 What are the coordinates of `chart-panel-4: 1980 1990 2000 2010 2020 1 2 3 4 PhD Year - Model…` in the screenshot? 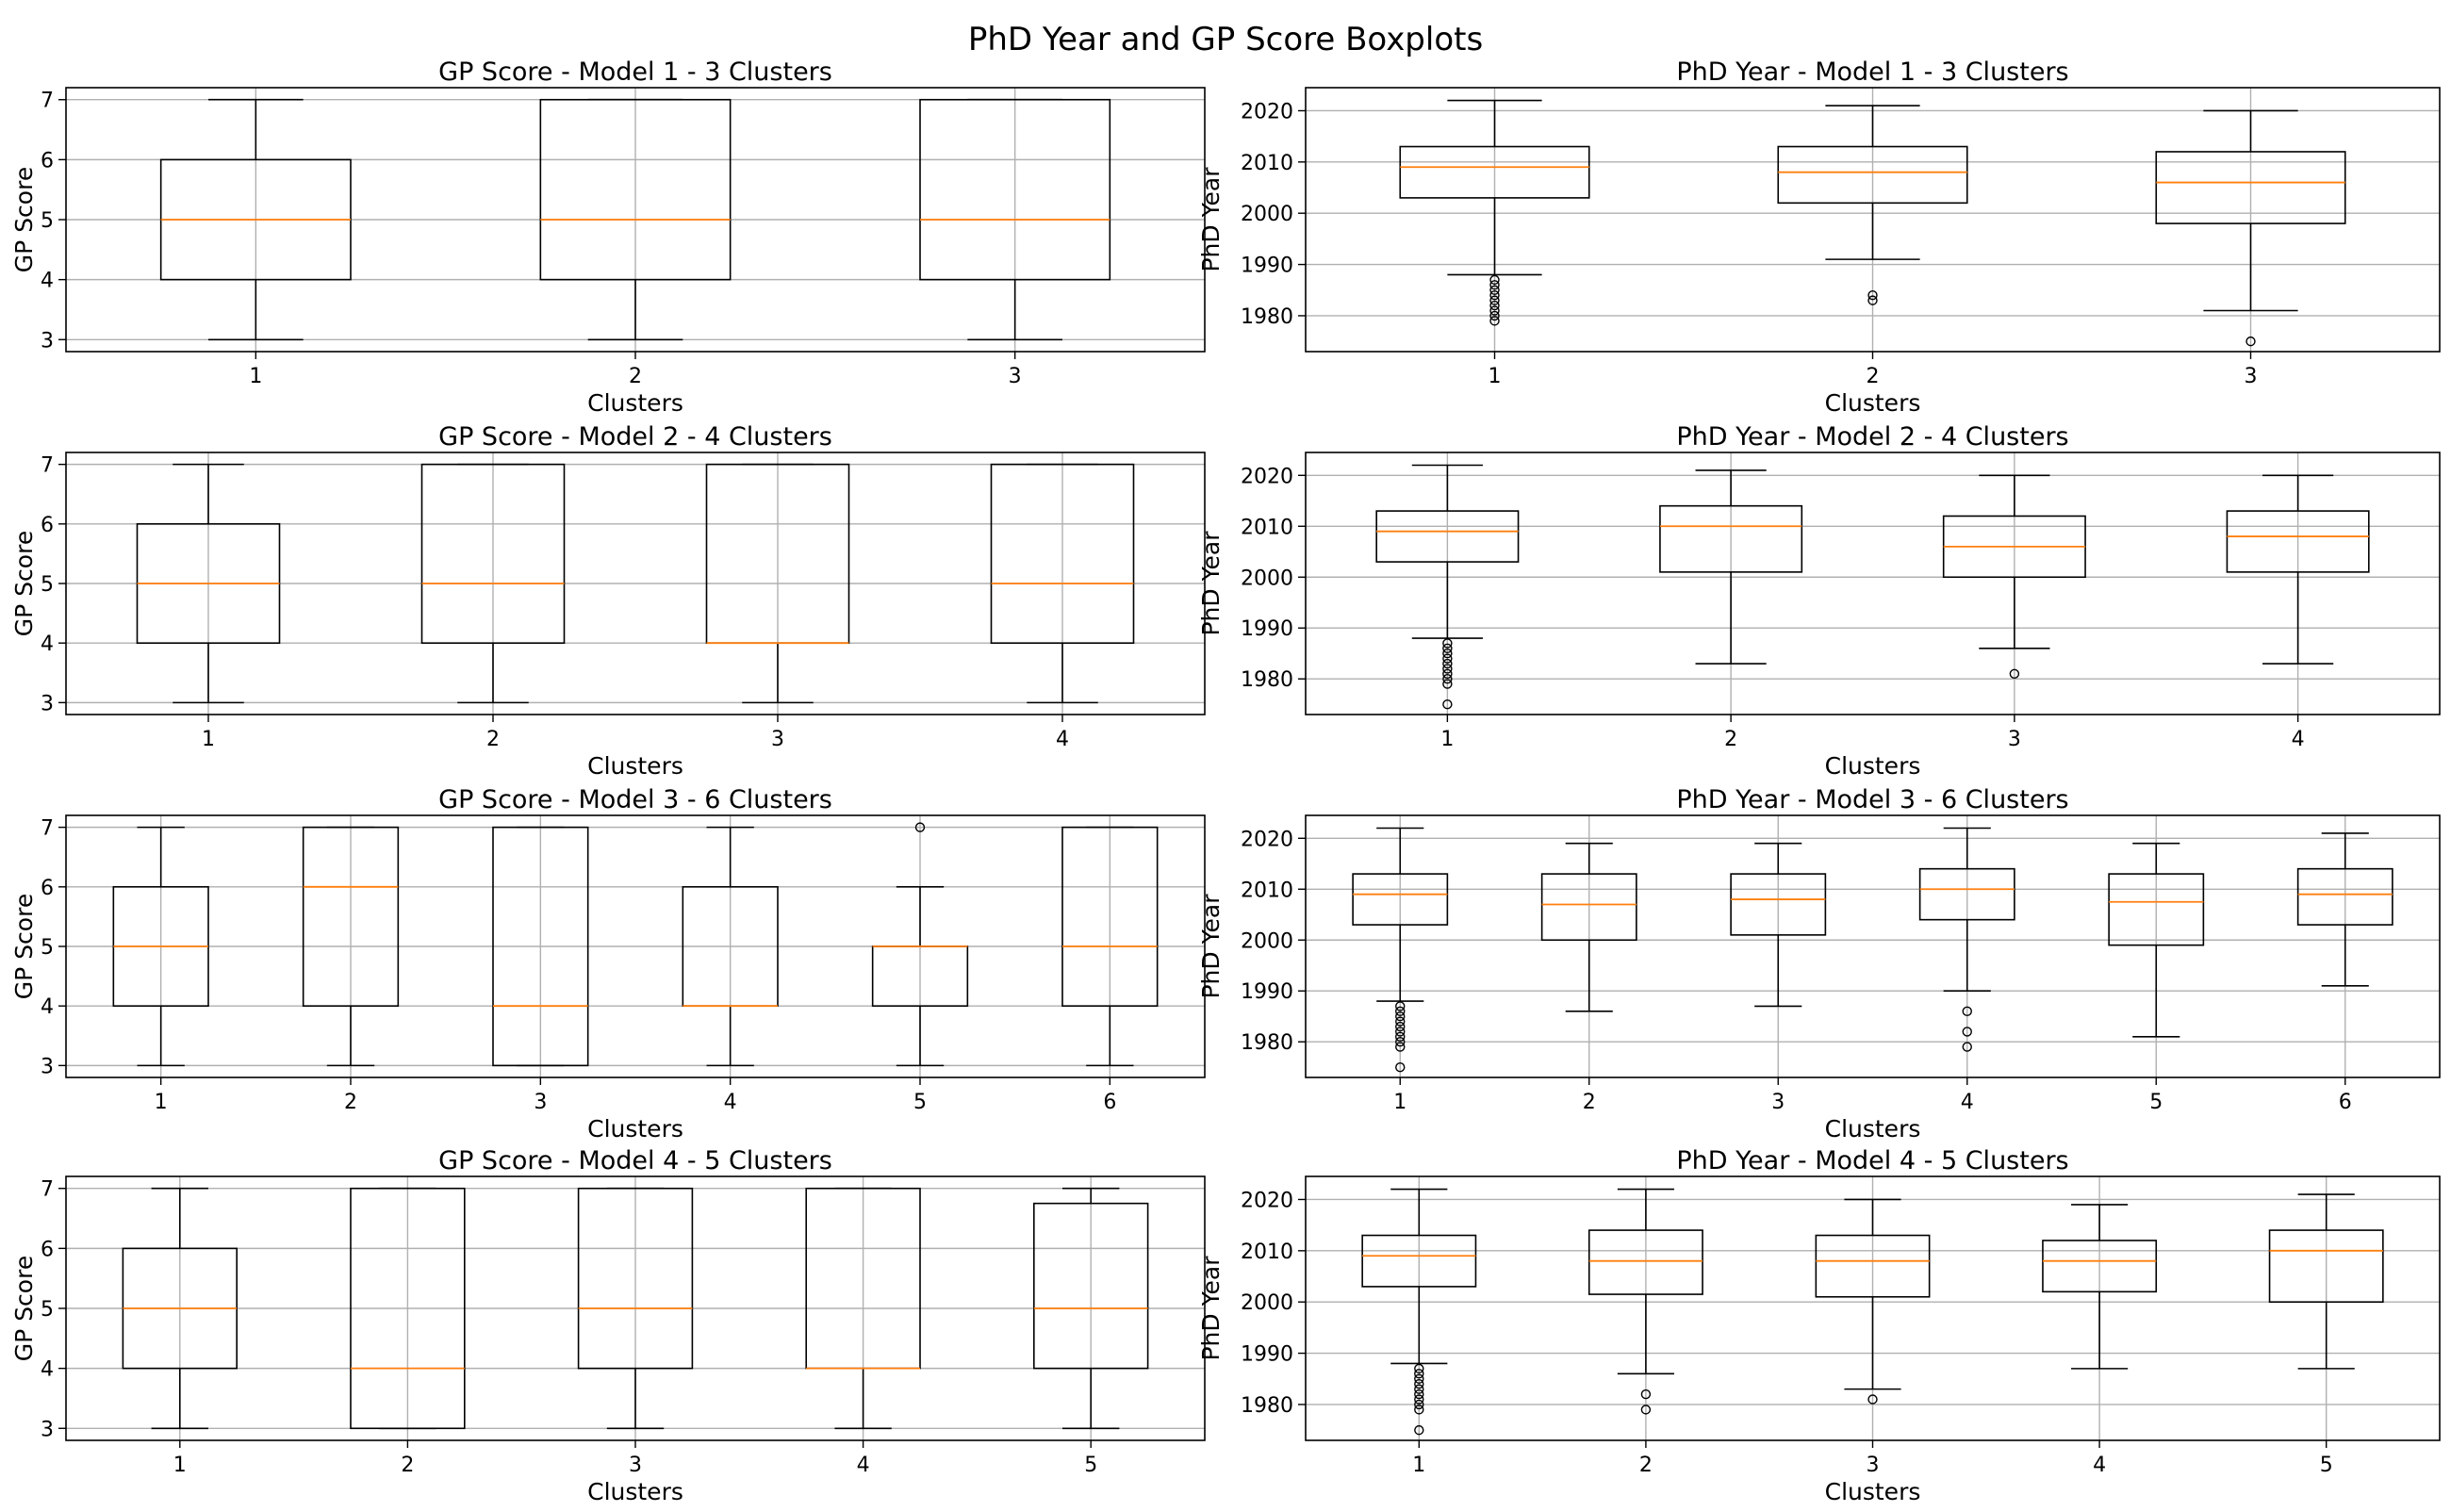 It's located at (1819, 601).